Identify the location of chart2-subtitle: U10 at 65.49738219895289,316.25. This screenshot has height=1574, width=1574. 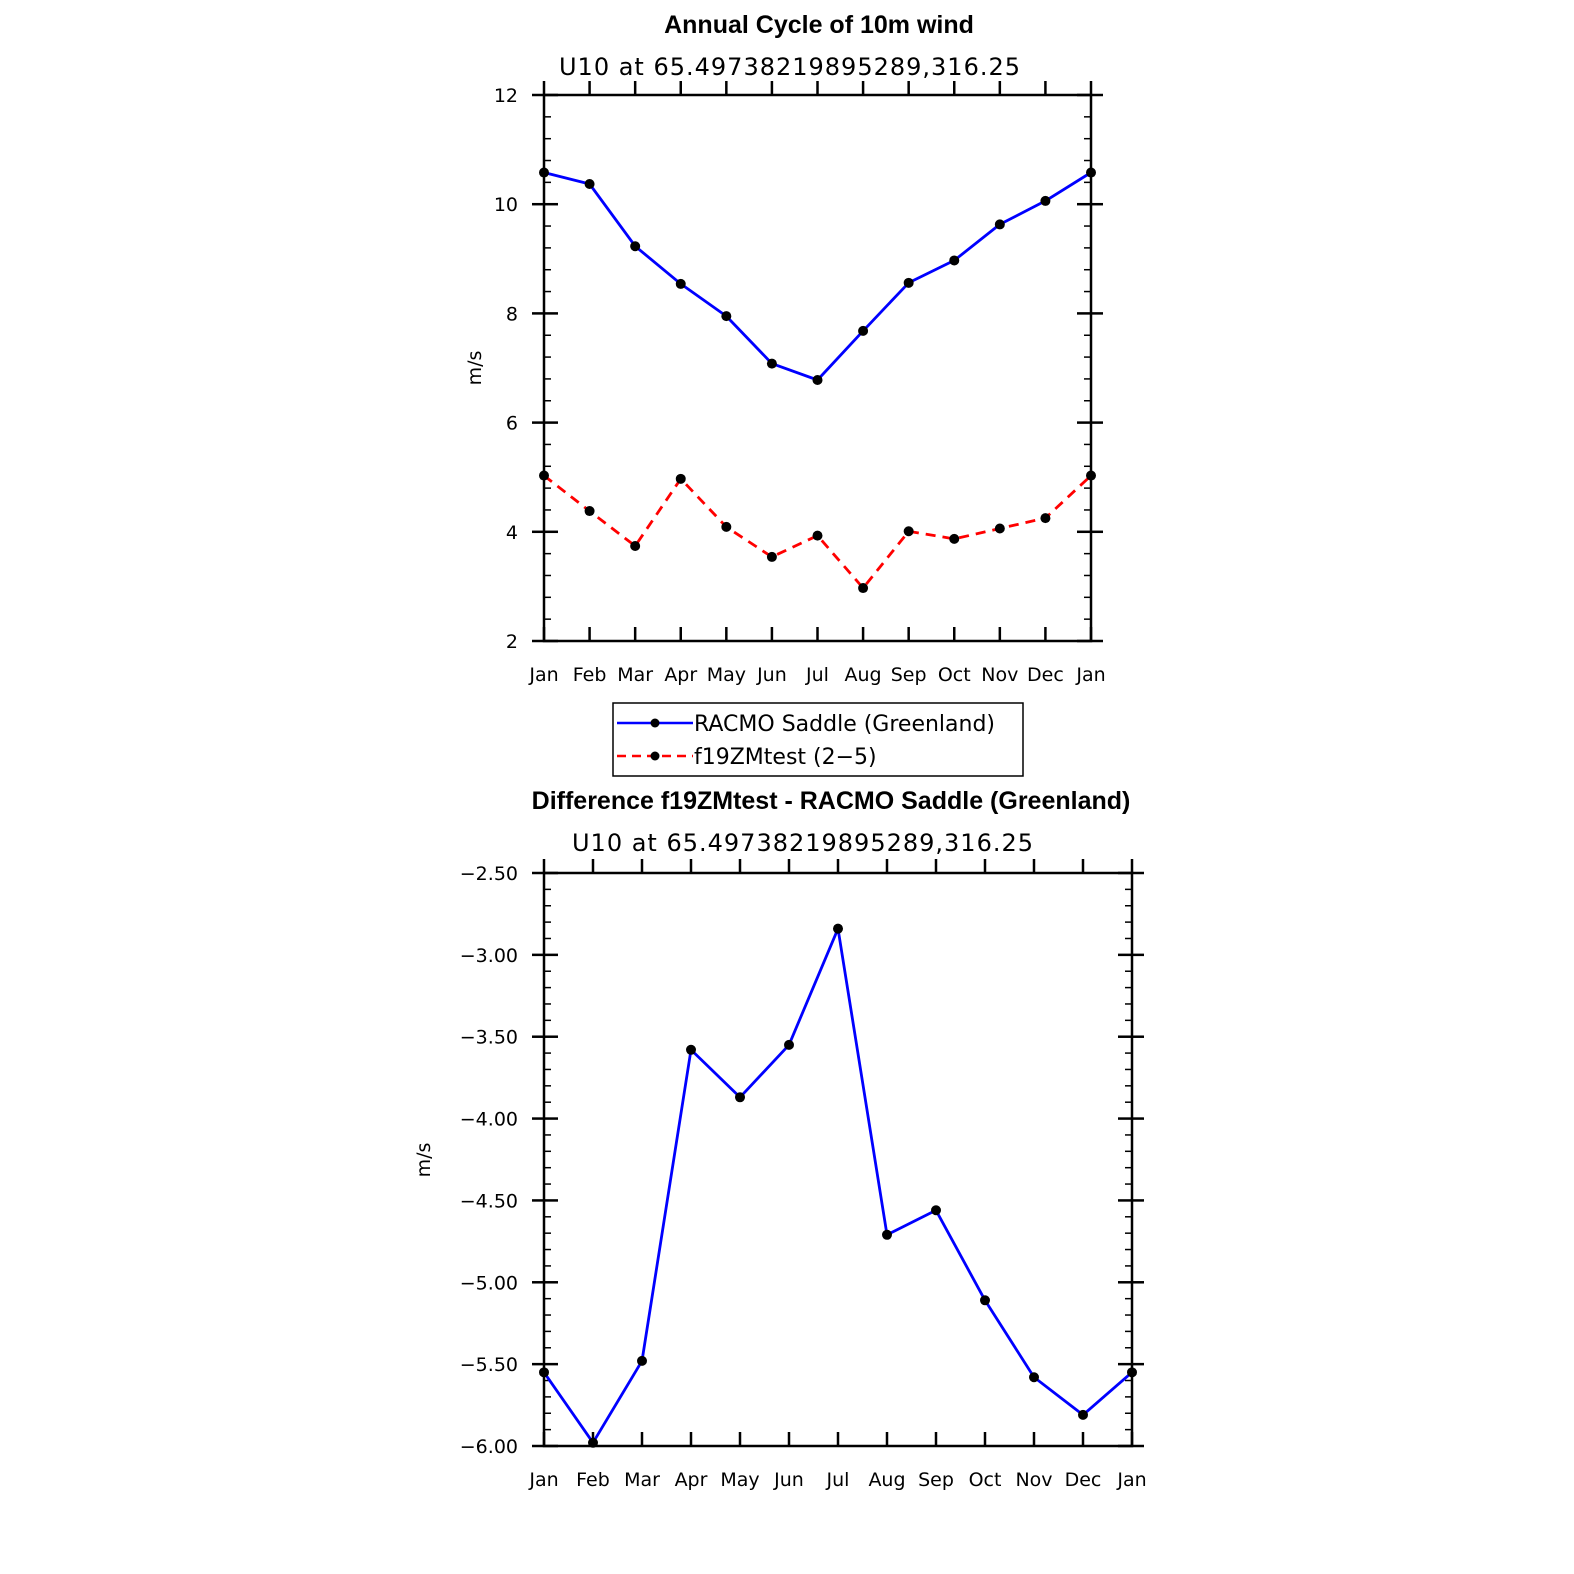
(803, 843).